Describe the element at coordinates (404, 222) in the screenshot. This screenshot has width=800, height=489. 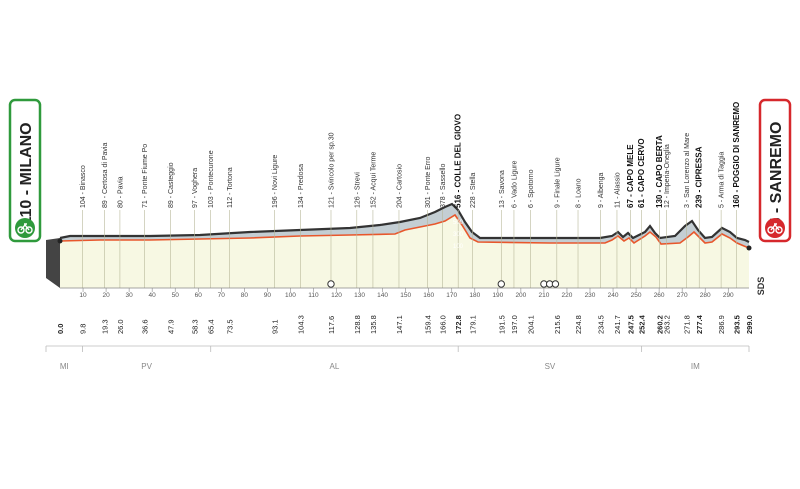
I see `profile-ridge` at that location.